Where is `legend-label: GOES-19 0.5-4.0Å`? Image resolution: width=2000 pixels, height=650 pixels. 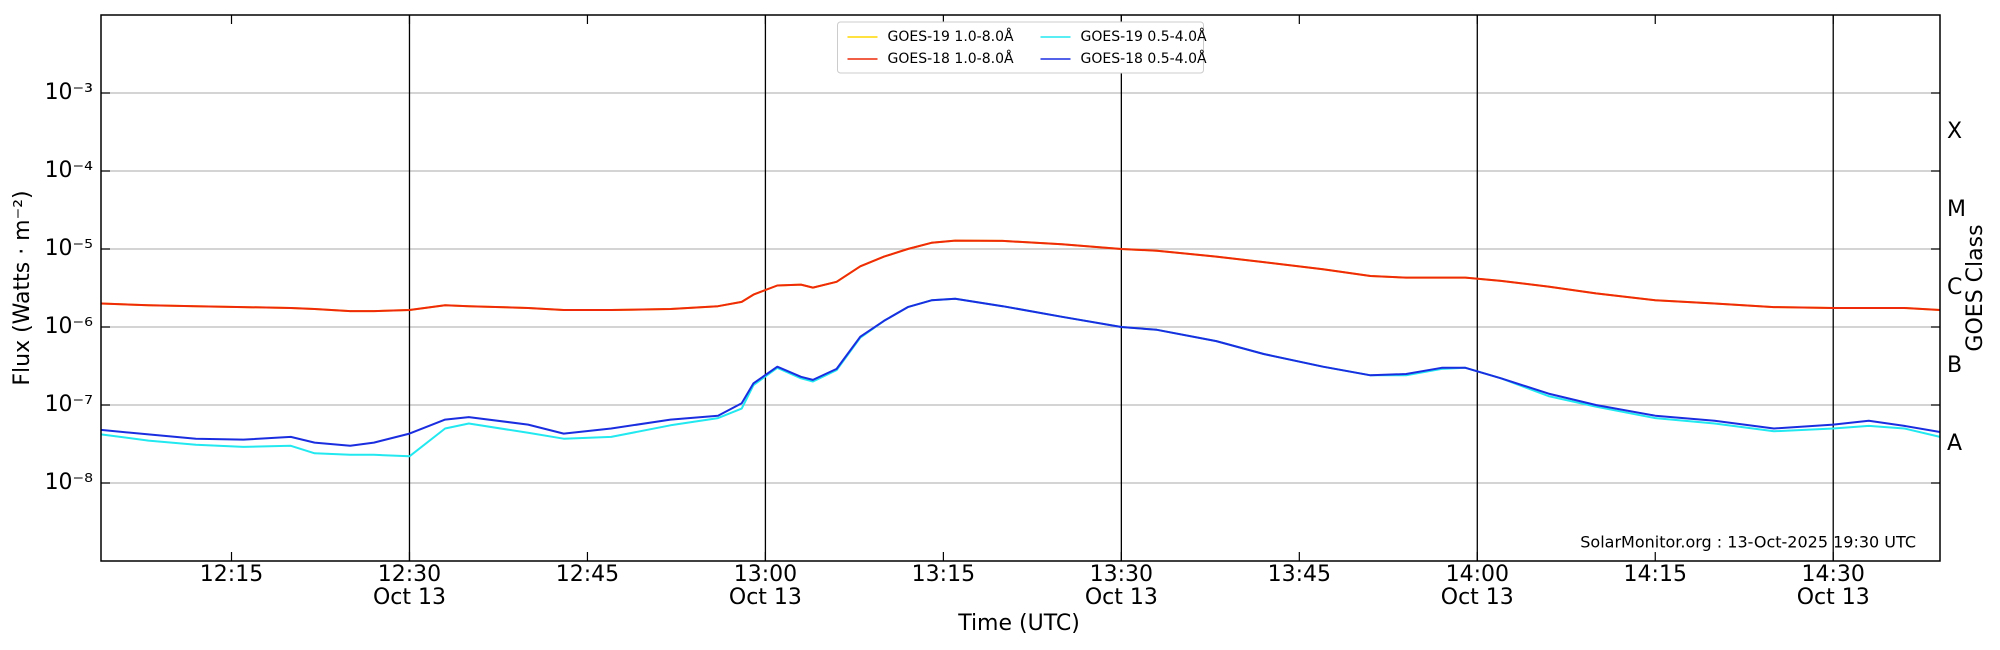 legend-label: GOES-19 0.5-4.0Å is located at coordinates (1144, 36).